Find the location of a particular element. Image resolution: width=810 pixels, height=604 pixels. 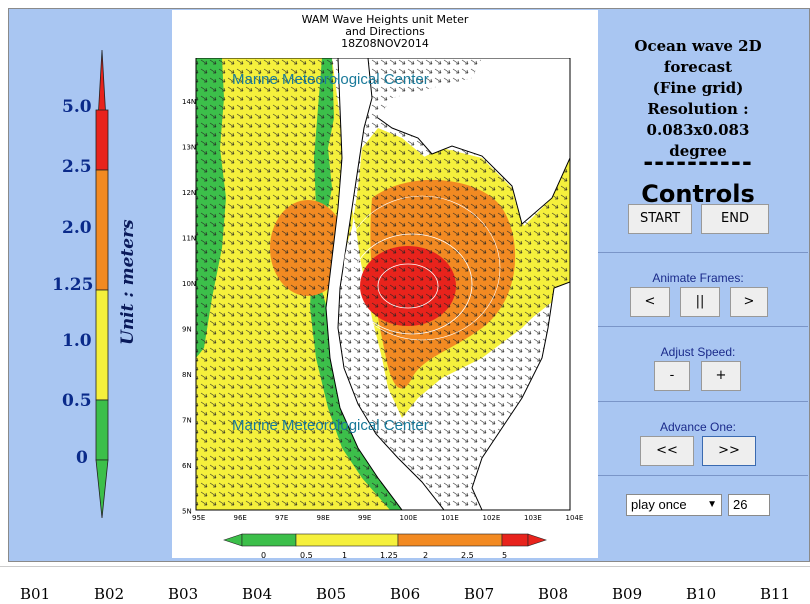

map-title-line-1: WAM Wave Heights unit Meter is located at coordinates (385, 19).